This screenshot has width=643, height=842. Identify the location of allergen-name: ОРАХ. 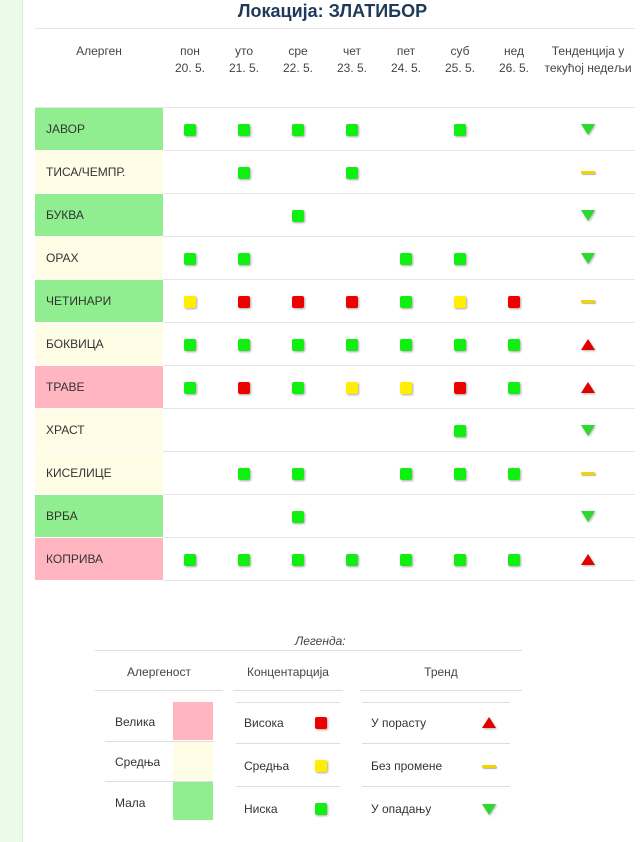
(99, 258).